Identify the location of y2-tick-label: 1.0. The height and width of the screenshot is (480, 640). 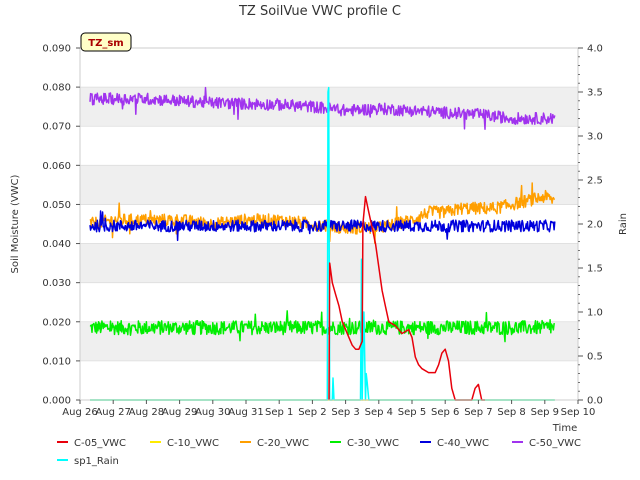
(595, 313).